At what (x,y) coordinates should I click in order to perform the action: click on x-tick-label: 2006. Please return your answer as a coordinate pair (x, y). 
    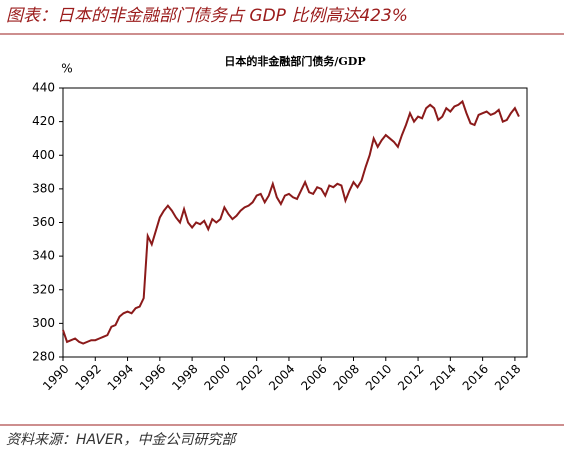
    Looking at the image, I should click on (313, 377).